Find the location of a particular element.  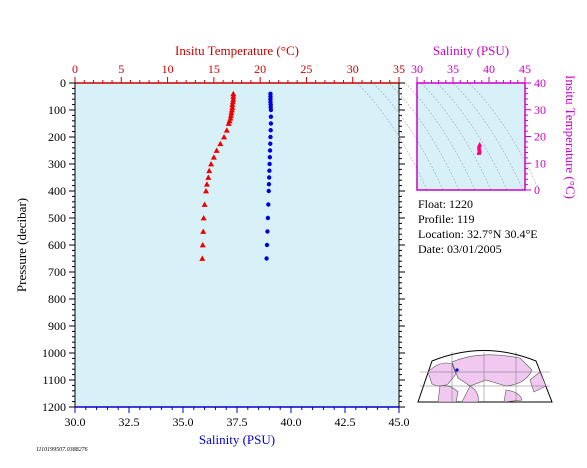

bottom-tick-label: 35.0 is located at coordinates (183, 422).